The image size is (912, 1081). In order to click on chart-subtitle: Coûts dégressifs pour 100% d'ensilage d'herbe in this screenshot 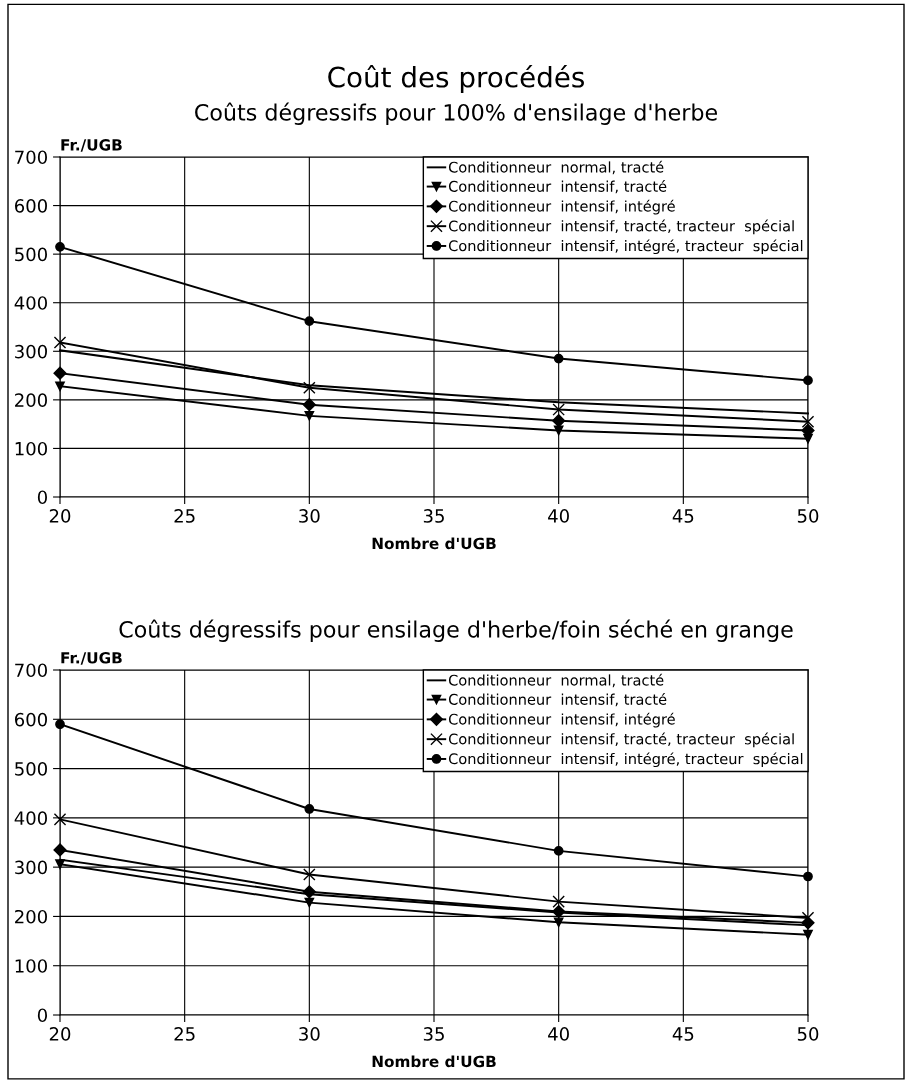, I will do `click(456, 113)`.